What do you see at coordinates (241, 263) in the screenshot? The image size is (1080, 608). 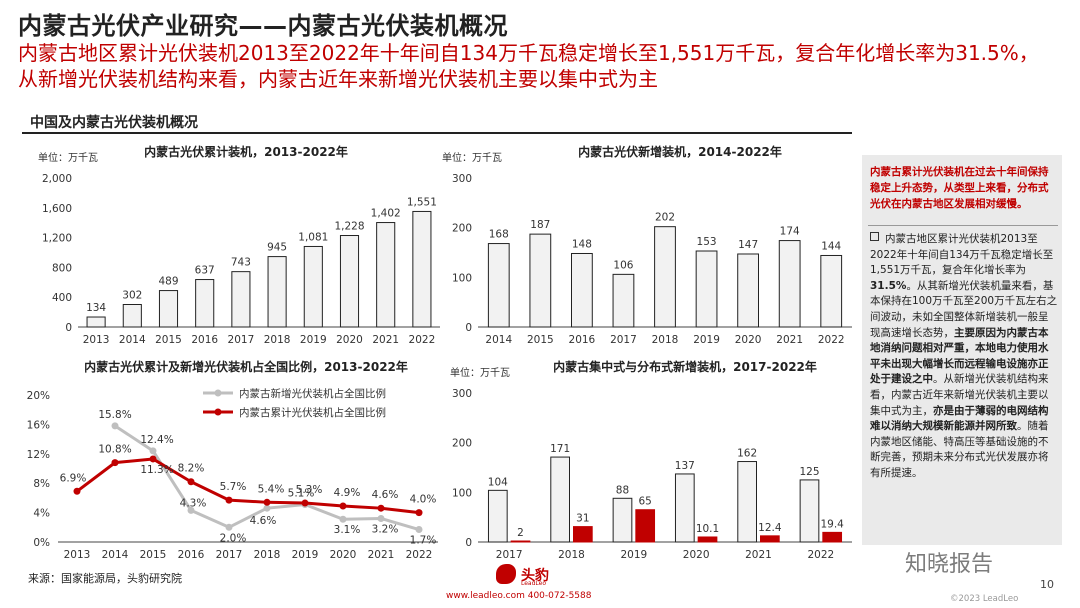 I see `data-label: 743` at bounding box center [241, 263].